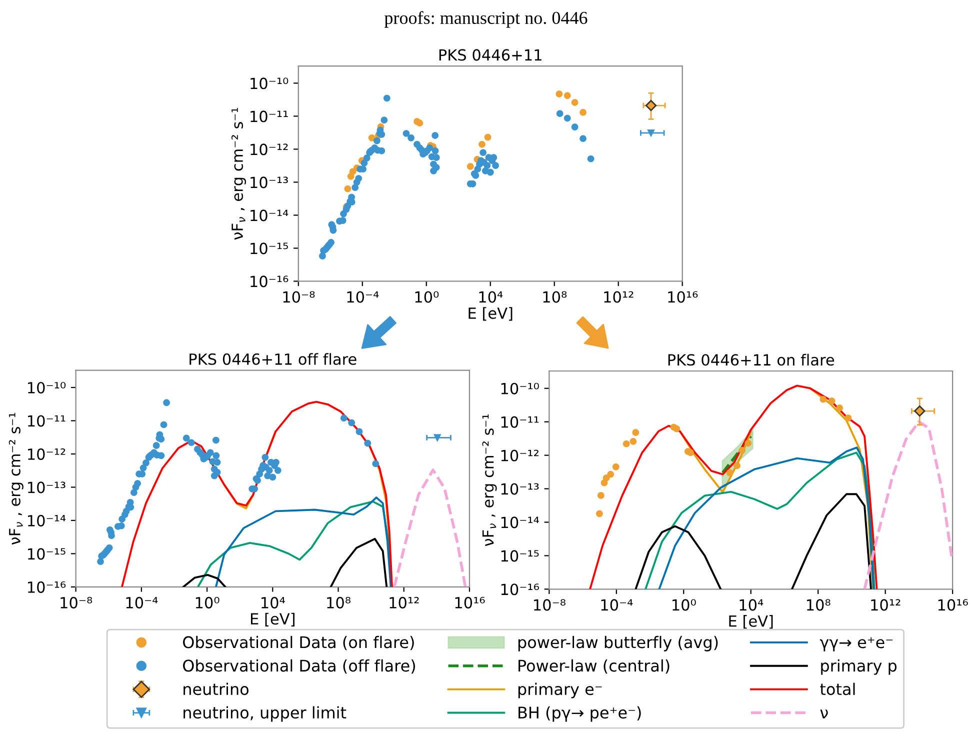  I want to click on legend-label: Observational Data (off flare), so click(299, 666).